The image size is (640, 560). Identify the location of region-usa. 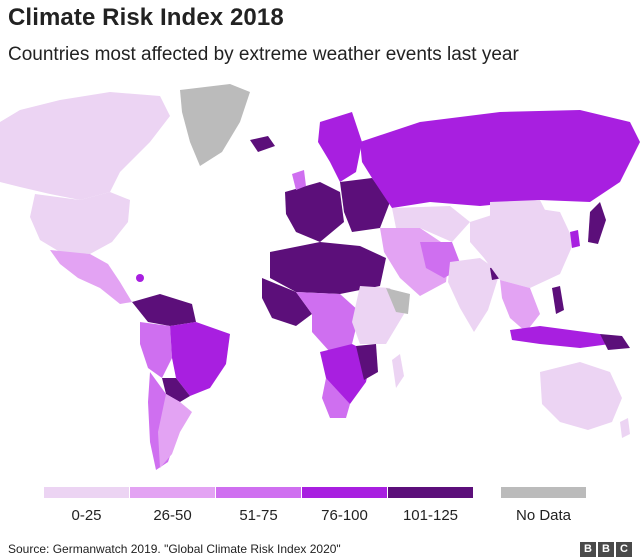
(80, 223).